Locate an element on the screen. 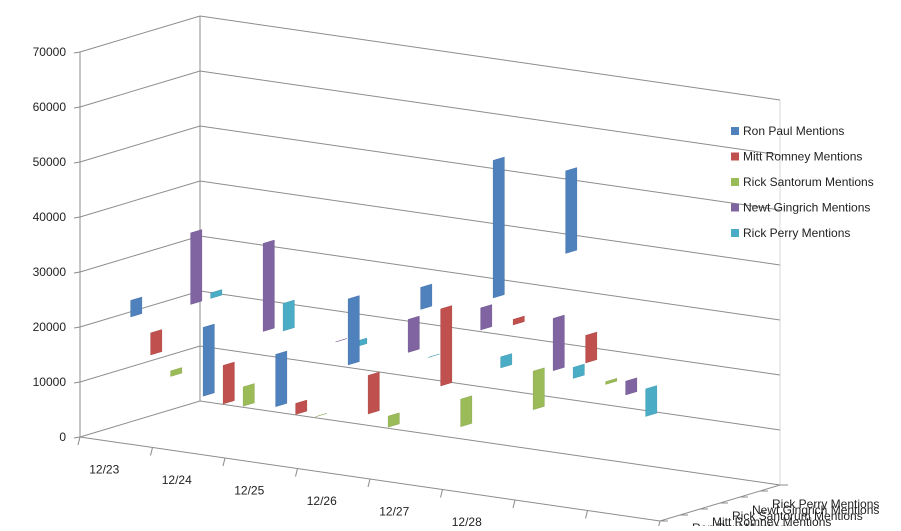  x-tick-label: 12/24 is located at coordinates (177, 480).